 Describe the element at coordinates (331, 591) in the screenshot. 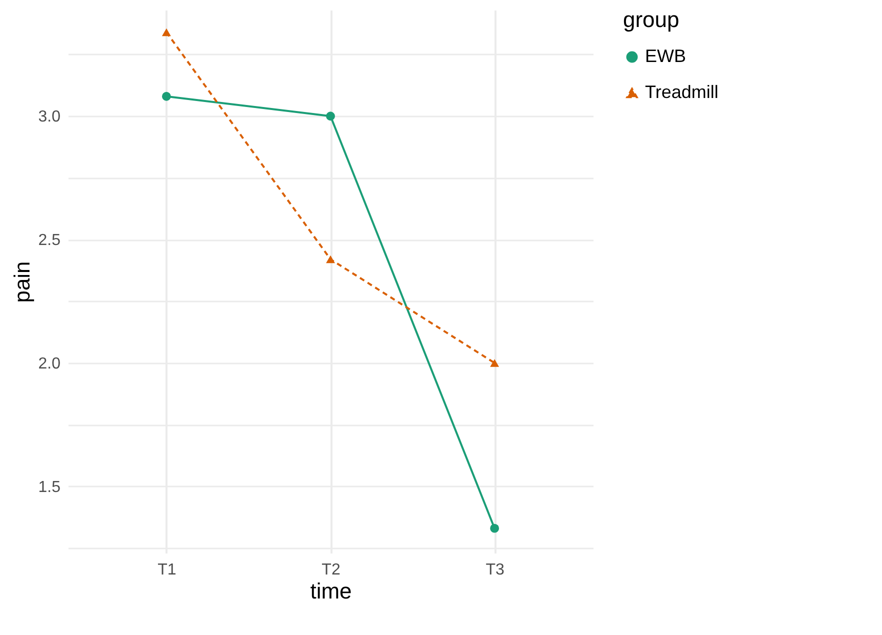

I see `x-axis-title: time` at that location.